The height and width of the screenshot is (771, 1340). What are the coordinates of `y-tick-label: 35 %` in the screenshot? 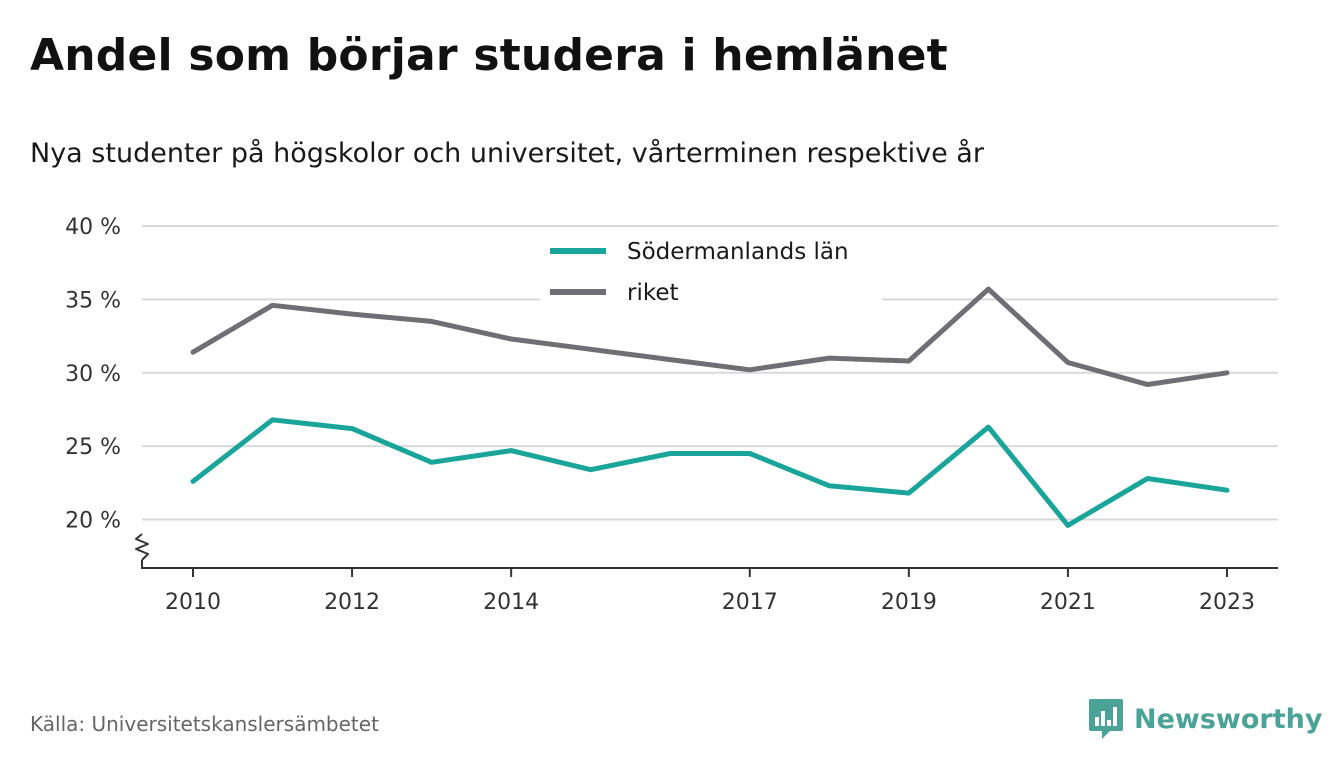 It's located at (93, 300).